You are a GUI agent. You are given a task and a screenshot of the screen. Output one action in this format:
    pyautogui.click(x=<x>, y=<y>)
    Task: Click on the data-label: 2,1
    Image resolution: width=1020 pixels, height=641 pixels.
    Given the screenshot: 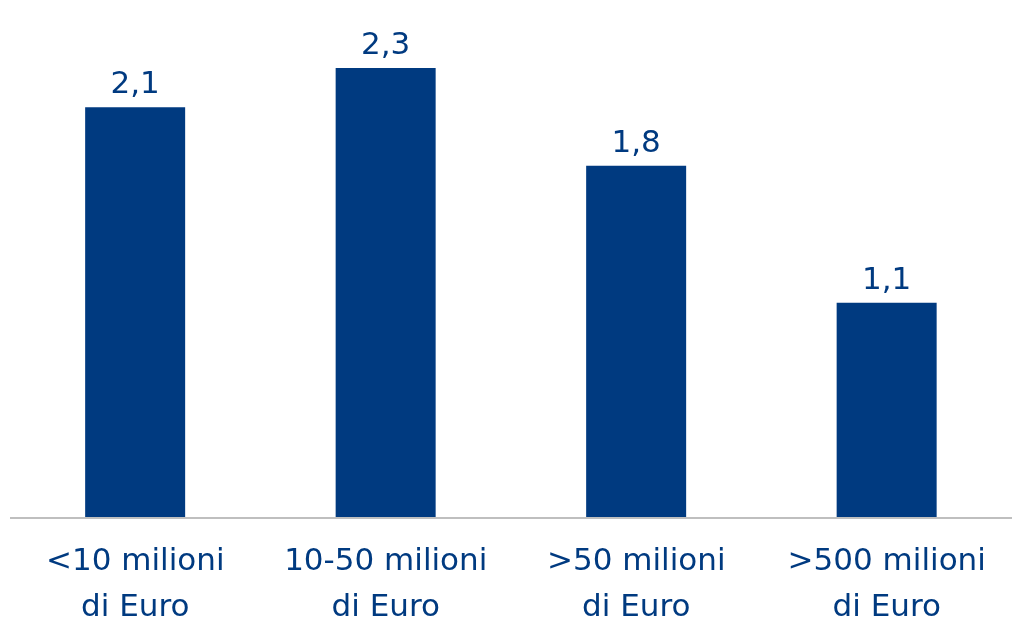 What is the action you would take?
    pyautogui.click(x=135, y=82)
    